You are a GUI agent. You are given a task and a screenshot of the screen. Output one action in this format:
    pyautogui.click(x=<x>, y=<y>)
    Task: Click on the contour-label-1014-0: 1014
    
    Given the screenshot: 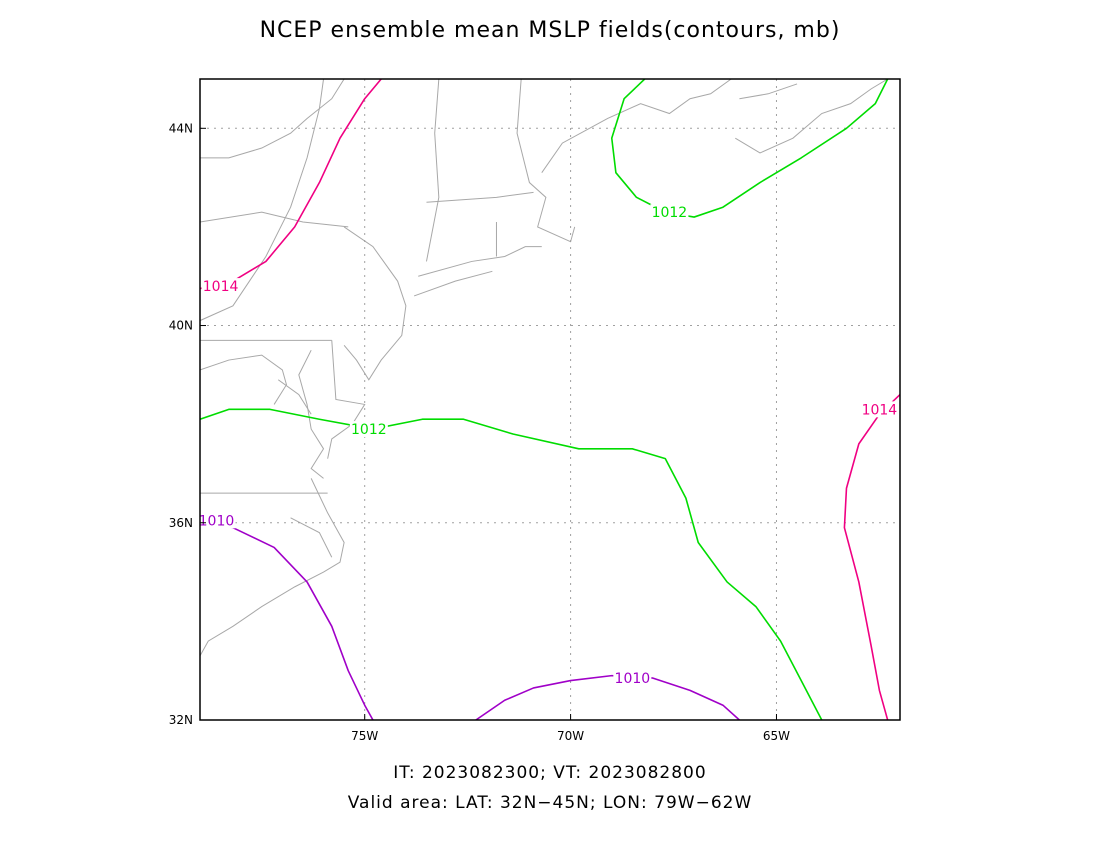 What is the action you would take?
    pyautogui.click(x=221, y=287)
    